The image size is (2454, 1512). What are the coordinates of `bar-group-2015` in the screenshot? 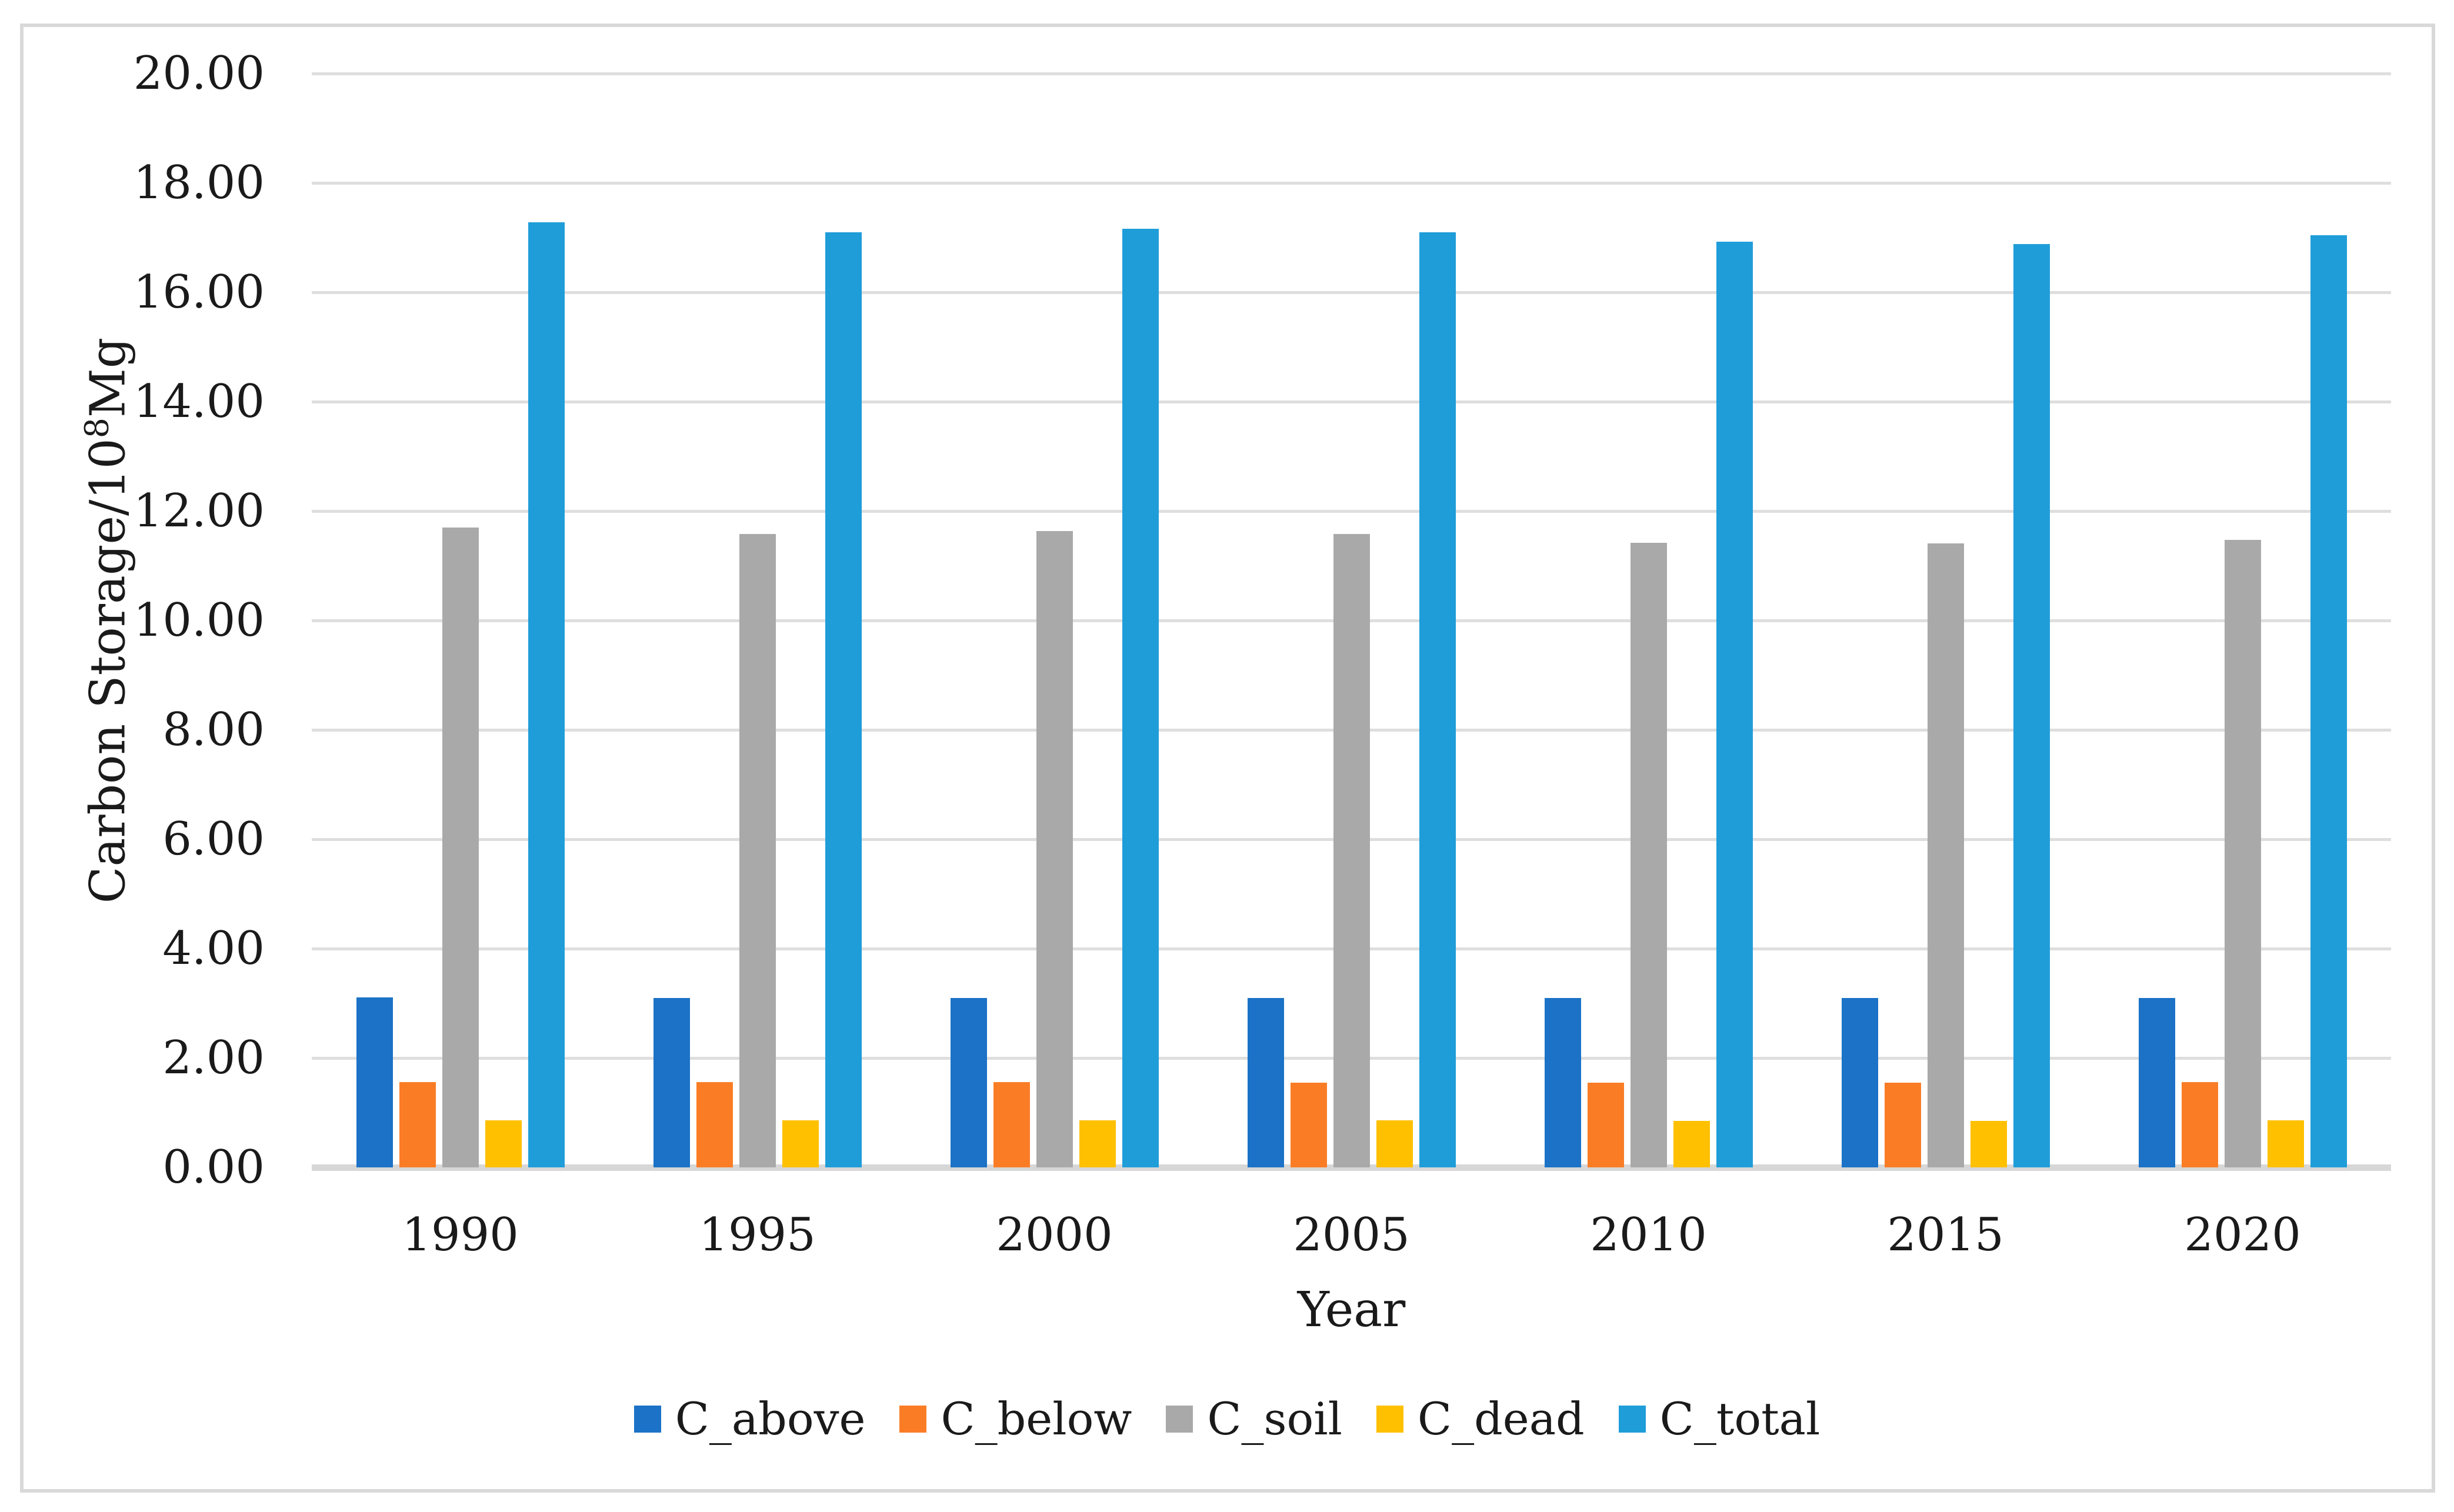 It's located at (1945, 620).